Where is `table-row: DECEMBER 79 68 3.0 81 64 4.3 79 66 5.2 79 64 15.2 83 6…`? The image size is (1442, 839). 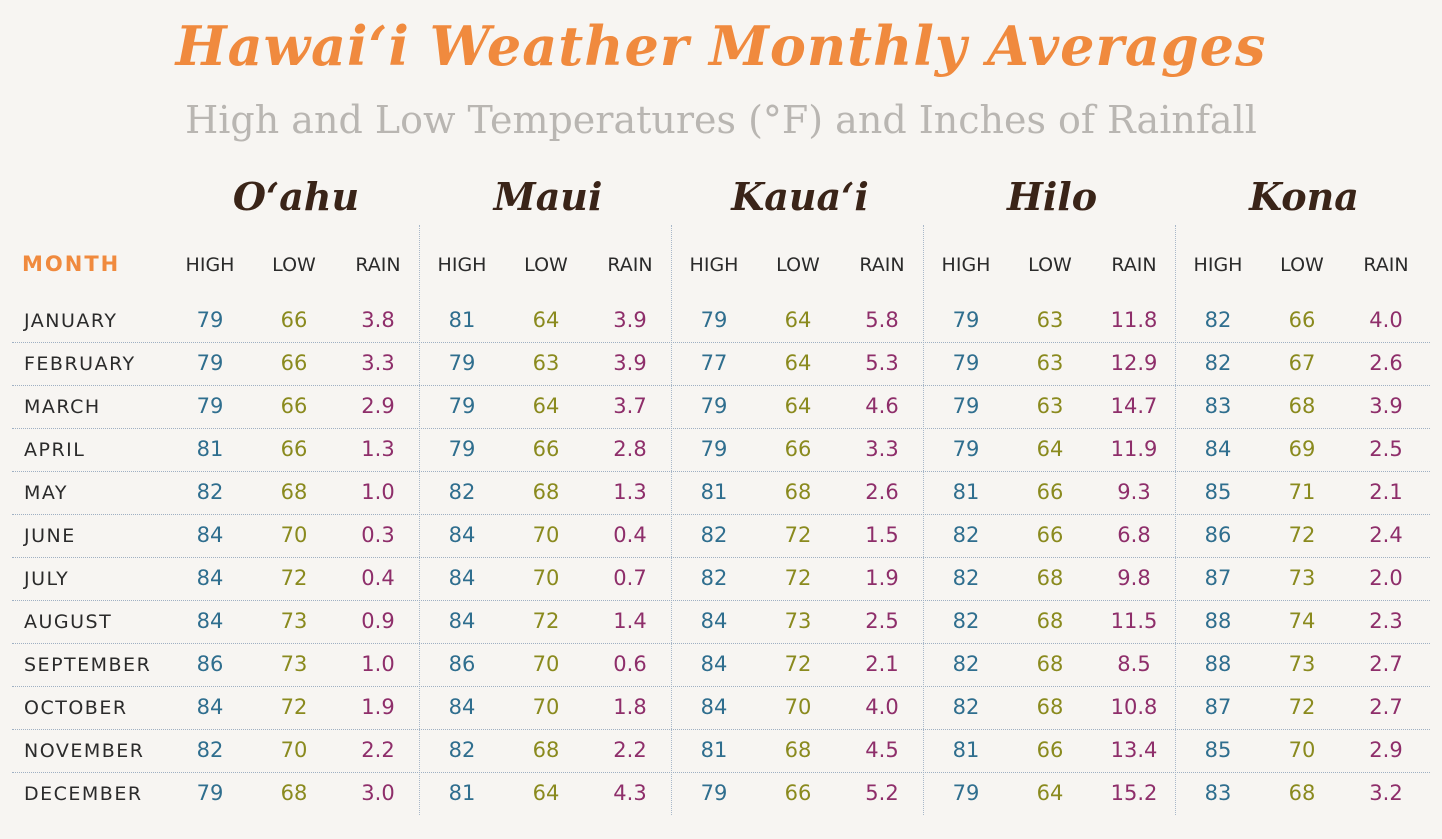
table-row: DECEMBER 79 68 3.0 81 64 4.3 79 66 5.2 79 64 15.2 83 6… is located at coordinates (721, 794).